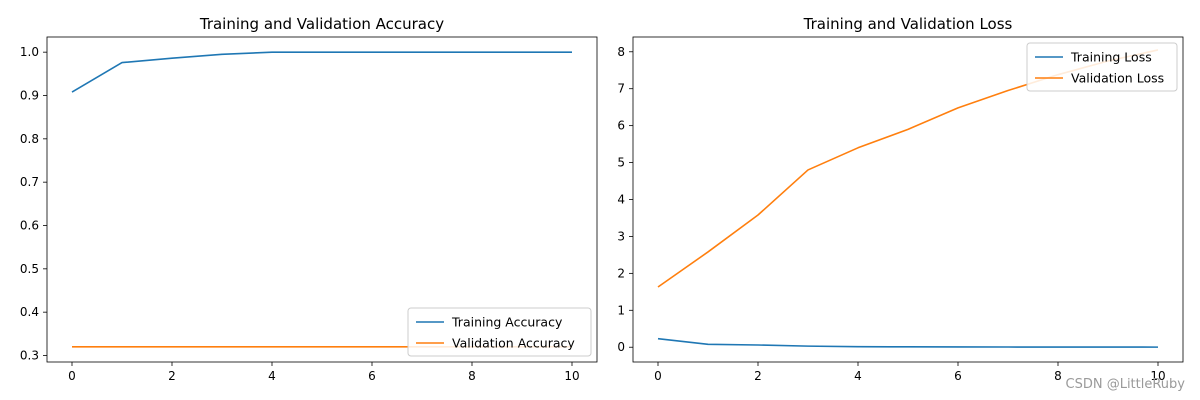  I want to click on y-tick-label: 1, so click(621, 310).